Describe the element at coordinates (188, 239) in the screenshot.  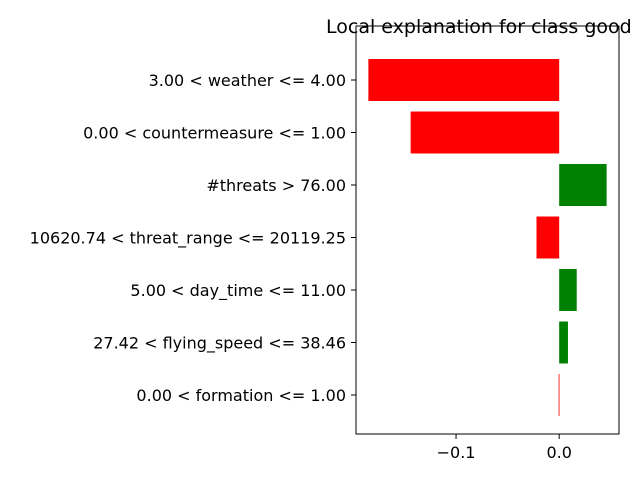
I see `category-label: 10620.74 < threat_range <= 20119.25` at that location.